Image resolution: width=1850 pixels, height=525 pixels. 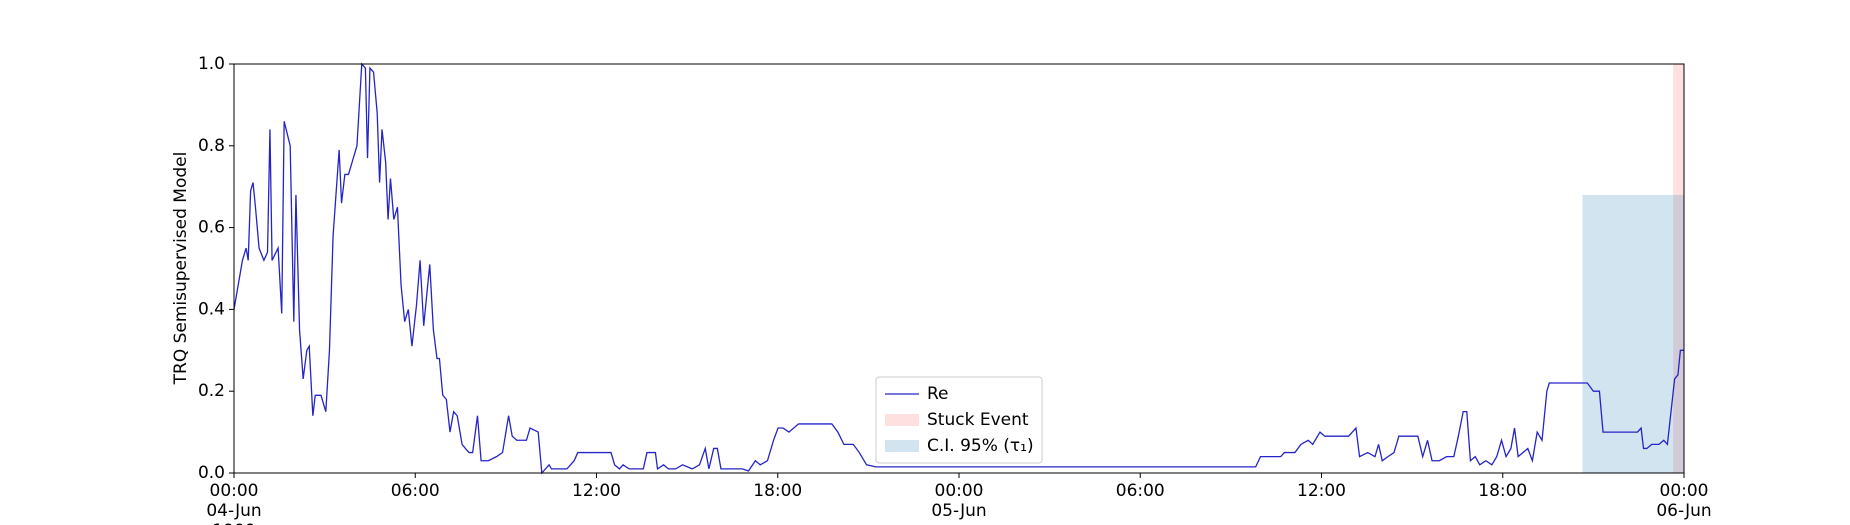 I want to click on legend-box, so click(x=959, y=420).